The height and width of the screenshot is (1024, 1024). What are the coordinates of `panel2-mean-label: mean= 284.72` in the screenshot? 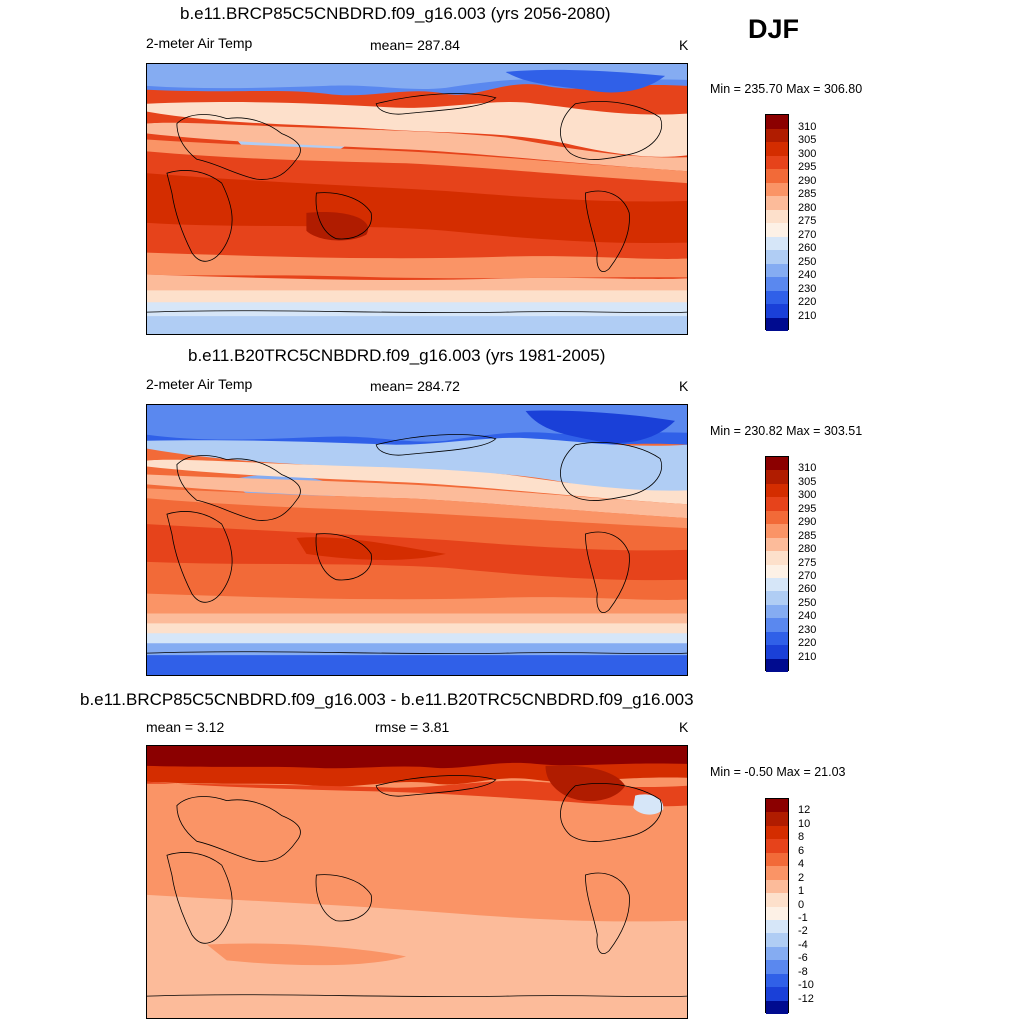 It's located at (415, 386).